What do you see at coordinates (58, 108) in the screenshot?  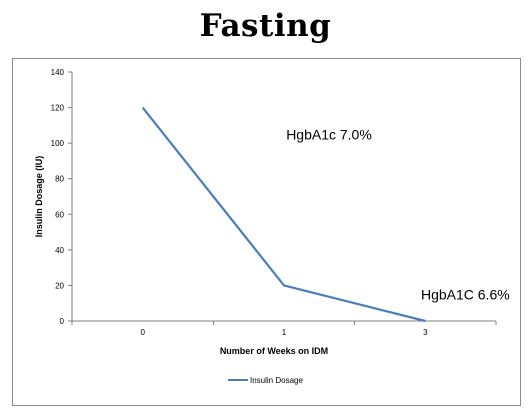 I see `y-tick-label: 120` at bounding box center [58, 108].